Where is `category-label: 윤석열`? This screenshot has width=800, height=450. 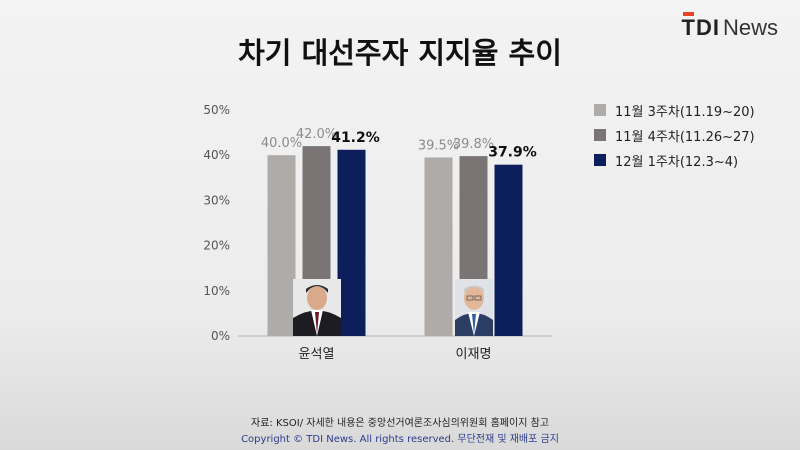 category-label: 윤석열 is located at coordinates (317, 354).